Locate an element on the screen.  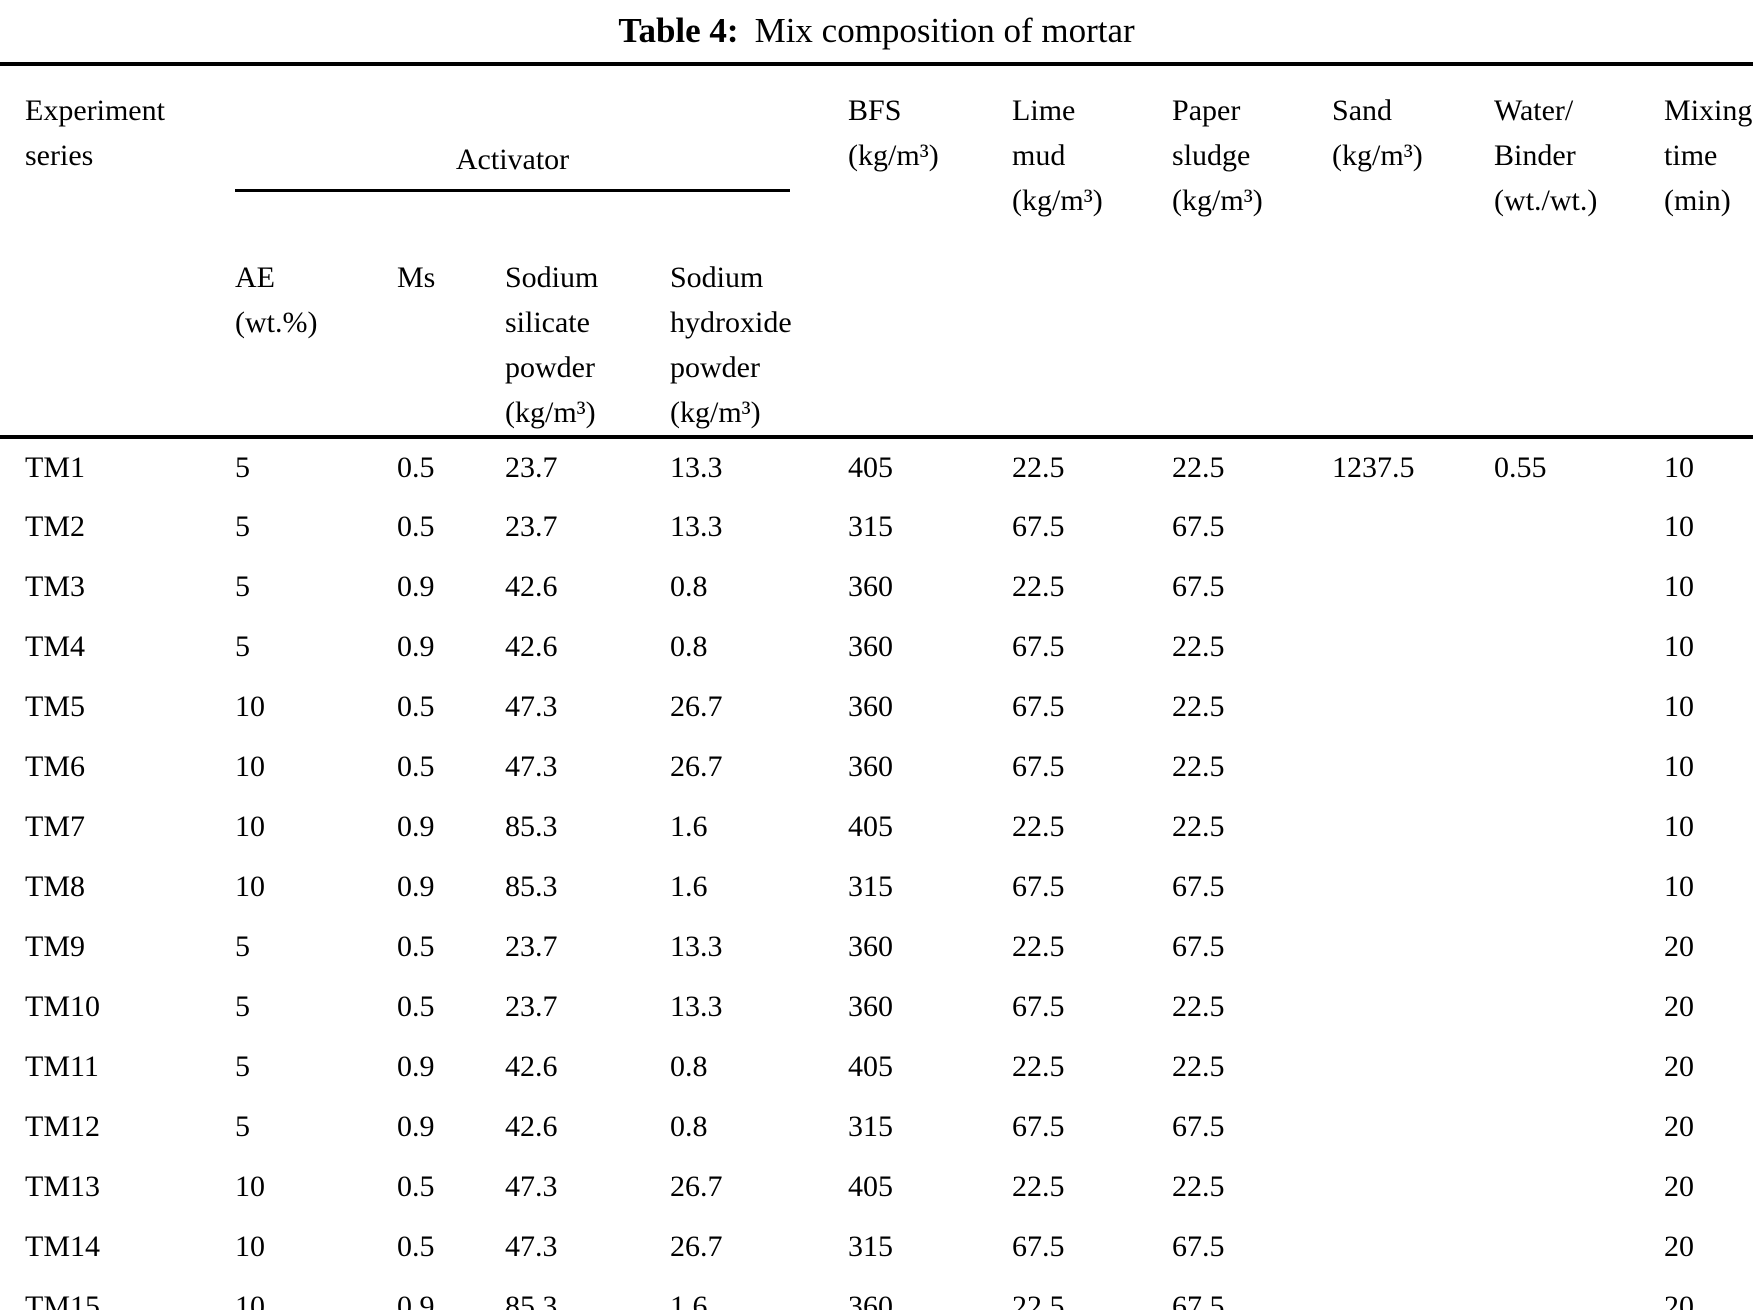
table-row: TM8 10 0.9 85.3 1.6 315 67.5 67.5 10 is located at coordinates (876, 887).